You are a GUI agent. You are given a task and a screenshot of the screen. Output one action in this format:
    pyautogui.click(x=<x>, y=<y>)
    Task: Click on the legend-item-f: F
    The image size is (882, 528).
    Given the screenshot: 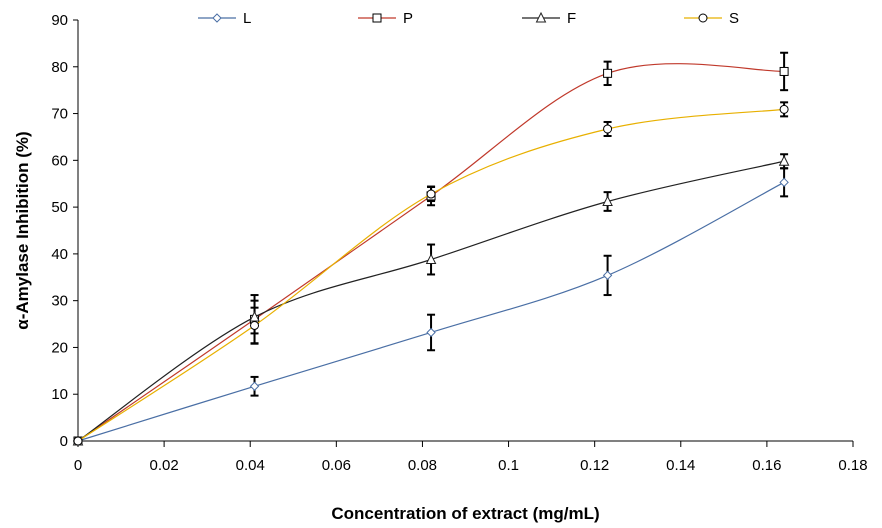 What is the action you would take?
    pyautogui.click(x=549, y=18)
    